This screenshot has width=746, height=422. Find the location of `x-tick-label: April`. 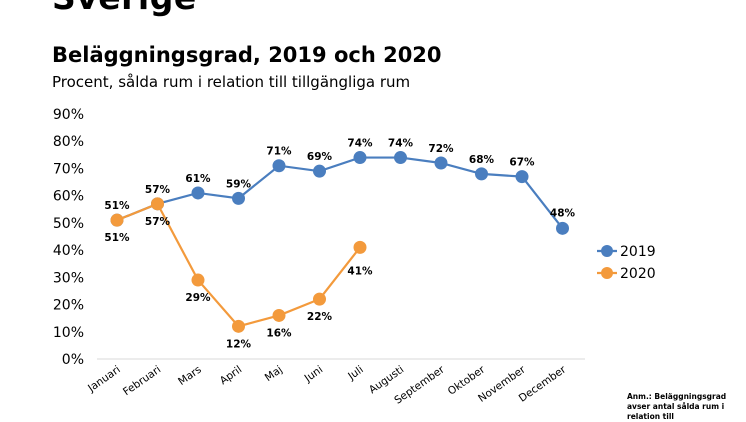

x-tick-label: April is located at coordinates (231, 376).